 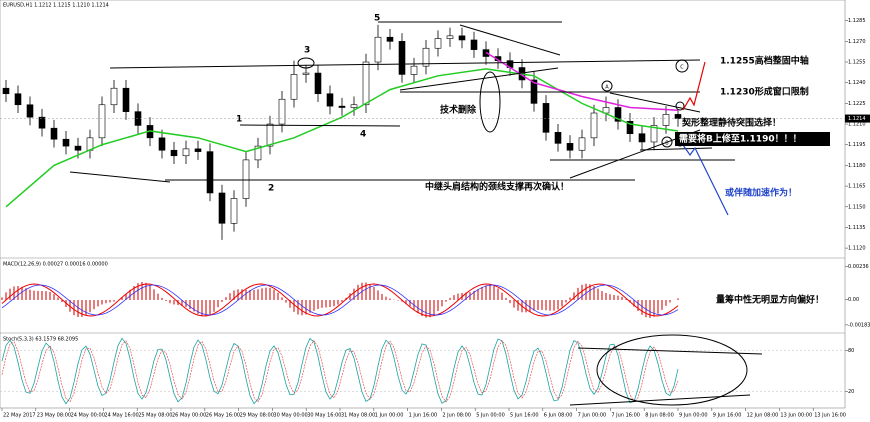 I want to click on y-tick-label: 1.1240, so click(x=857, y=83).